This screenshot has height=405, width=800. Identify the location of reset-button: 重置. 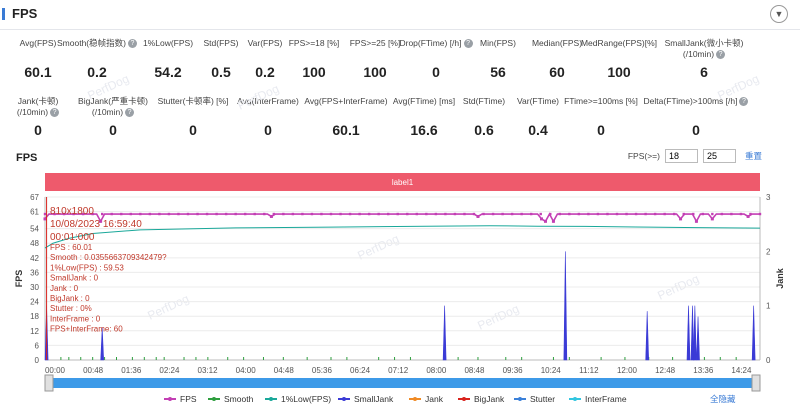
(753, 156).